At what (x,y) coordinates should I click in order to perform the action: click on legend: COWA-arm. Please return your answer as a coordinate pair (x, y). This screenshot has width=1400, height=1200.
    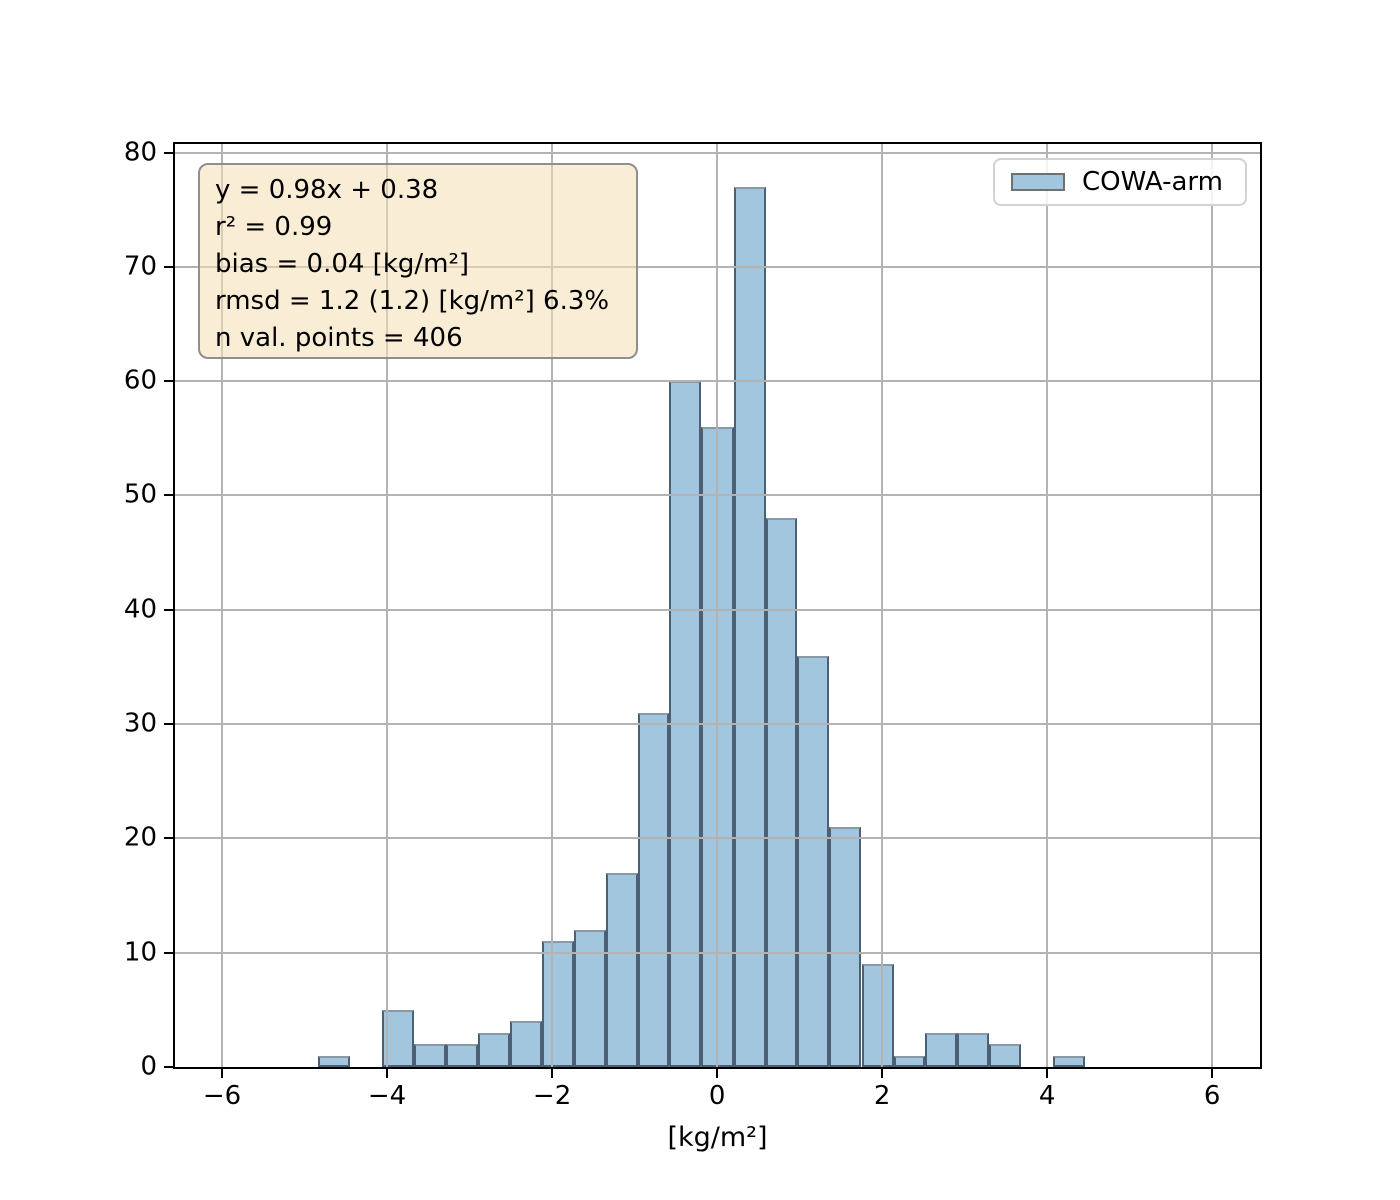
    Looking at the image, I should click on (1120, 182).